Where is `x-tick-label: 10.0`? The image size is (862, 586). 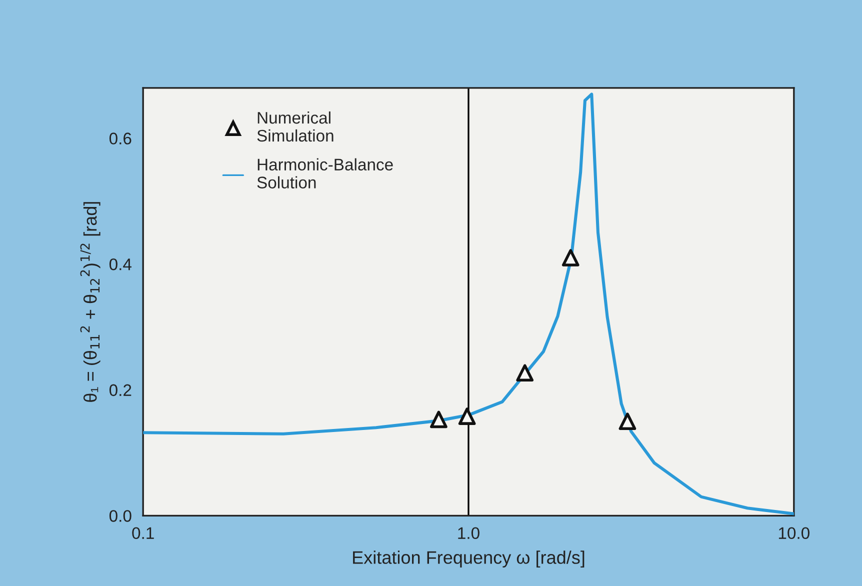
x-tick-label: 10.0 is located at coordinates (794, 533).